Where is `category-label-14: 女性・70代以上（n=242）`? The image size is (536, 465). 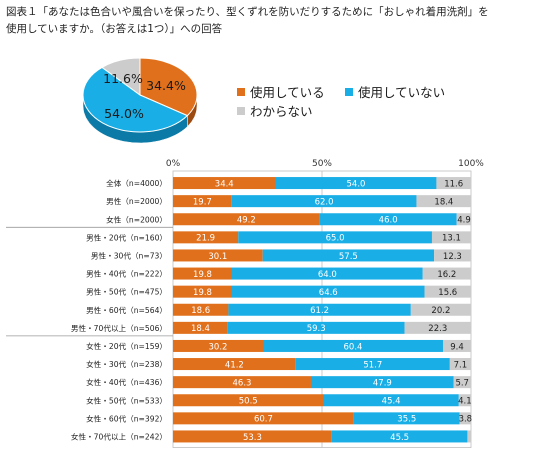 category-label-14: 女性・70代以上（n=242） is located at coordinates (119, 436).